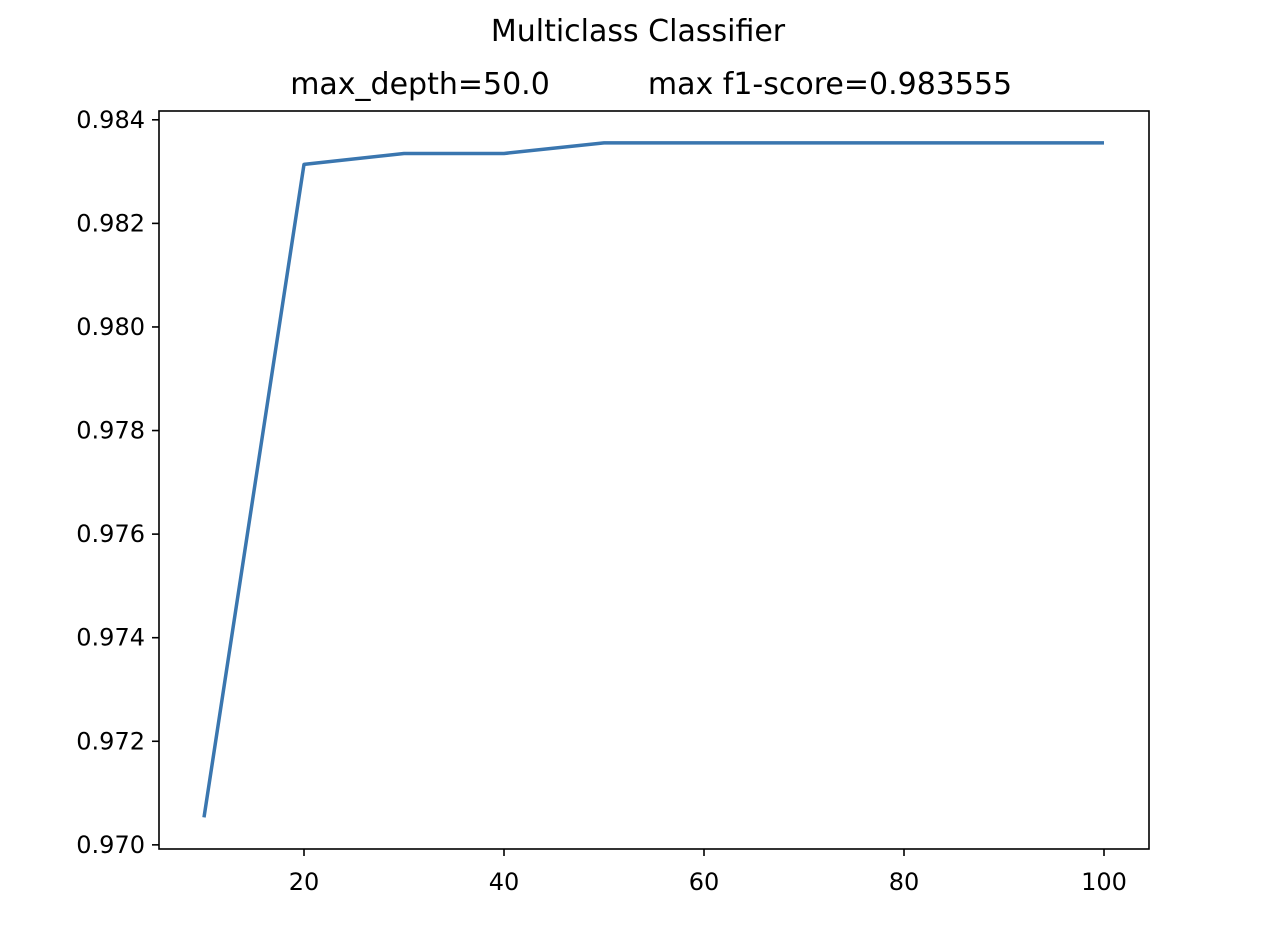  I want to click on x-tick-label: 80, so click(904, 882).